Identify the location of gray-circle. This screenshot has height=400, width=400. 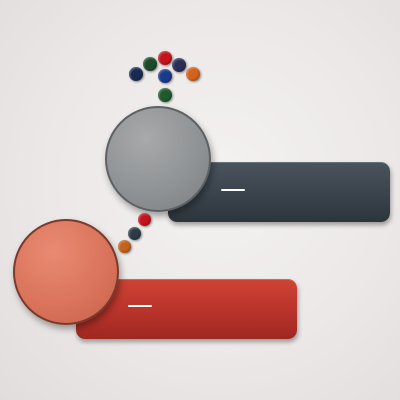
(158, 159).